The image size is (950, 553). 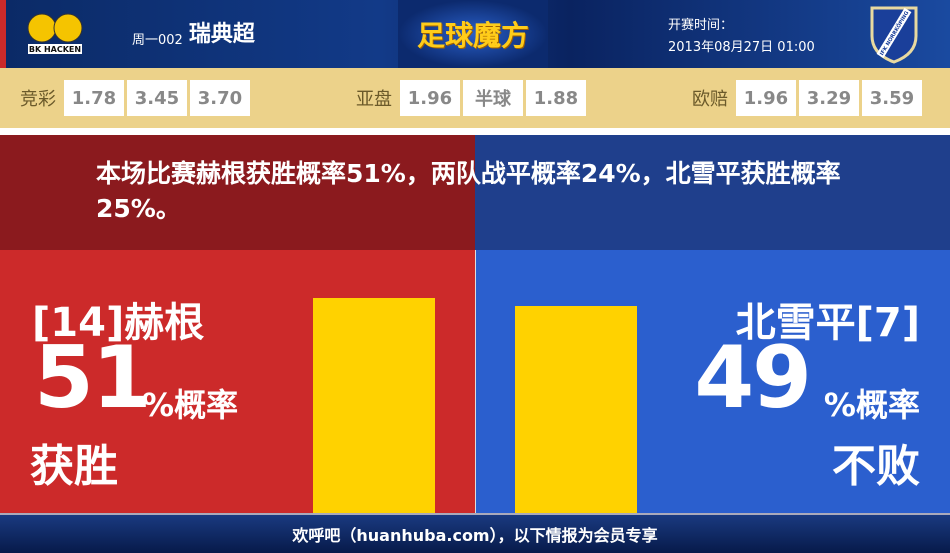 I want to click on home-outcome: 获胜, so click(x=74, y=466).